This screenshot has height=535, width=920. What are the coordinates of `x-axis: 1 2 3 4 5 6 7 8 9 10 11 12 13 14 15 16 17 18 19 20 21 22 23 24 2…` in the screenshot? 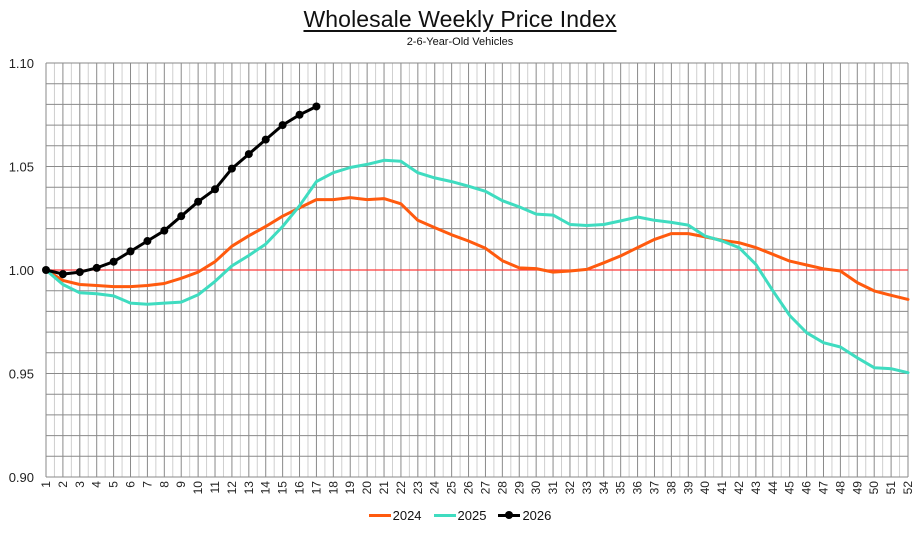 It's located at (477, 488).